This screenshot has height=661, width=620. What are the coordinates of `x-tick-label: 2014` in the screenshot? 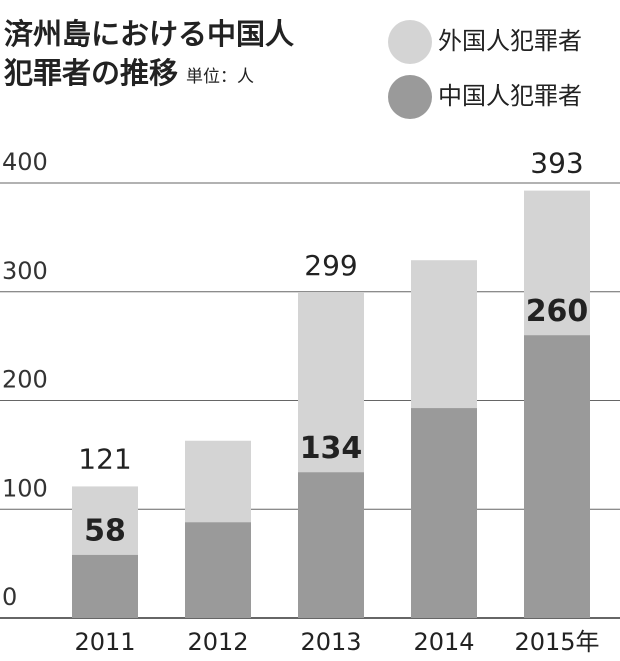 It's located at (443, 642).